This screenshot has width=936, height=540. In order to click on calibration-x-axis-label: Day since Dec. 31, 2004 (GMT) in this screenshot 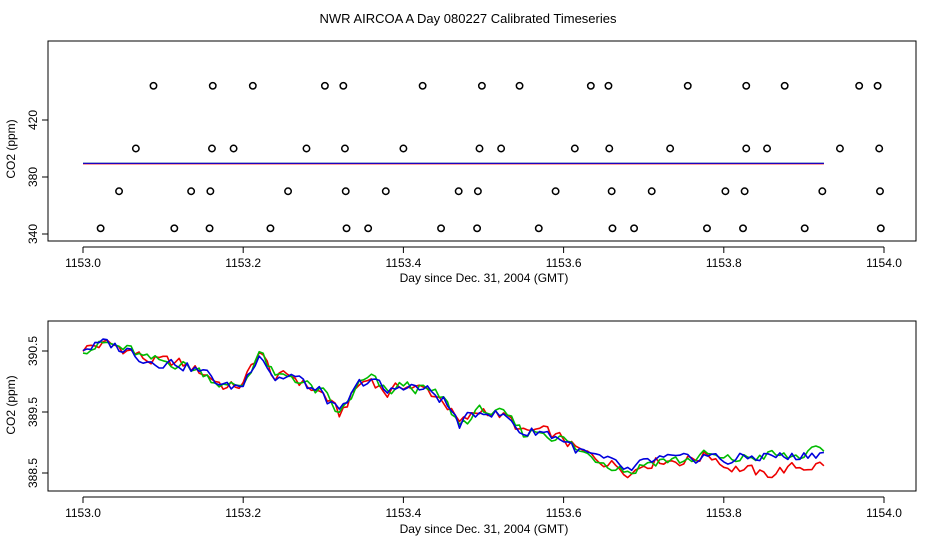, I will do `click(484, 278)`.